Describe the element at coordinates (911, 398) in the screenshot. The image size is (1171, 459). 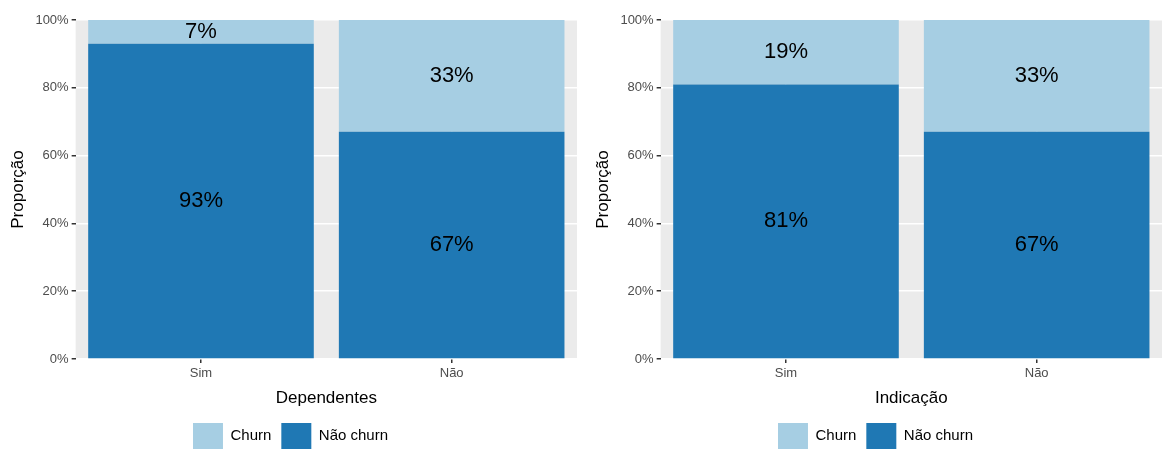
I see `x-axis-title: Indicação` at that location.